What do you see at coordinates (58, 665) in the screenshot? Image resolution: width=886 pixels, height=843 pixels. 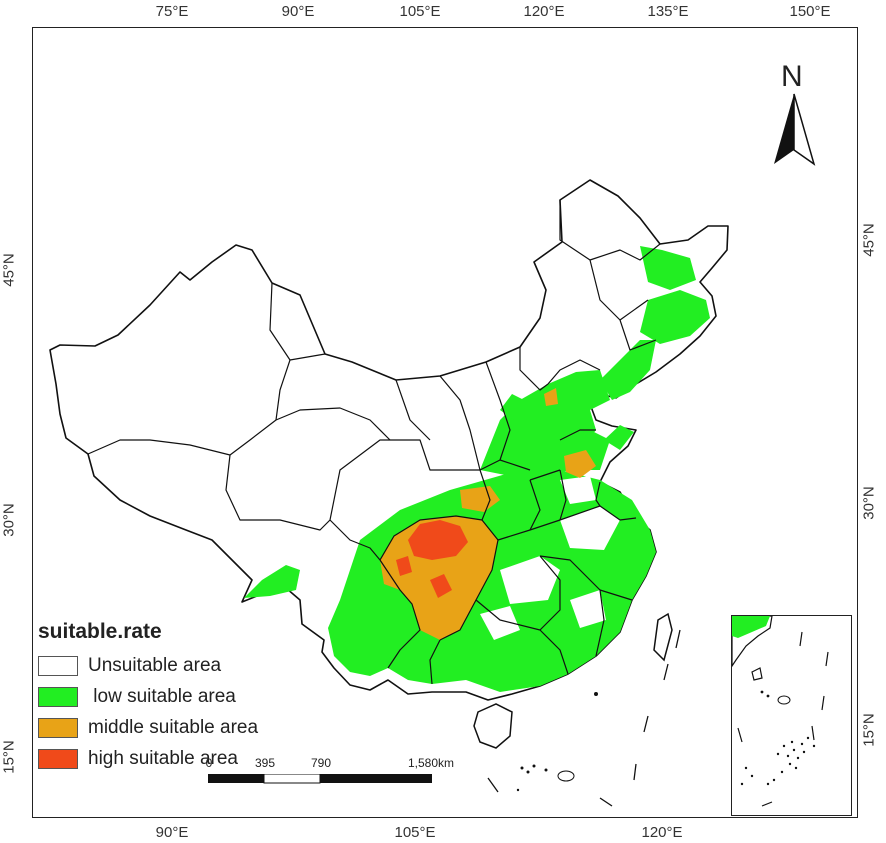 I see `legend-swatch-unsuitable` at bounding box center [58, 665].